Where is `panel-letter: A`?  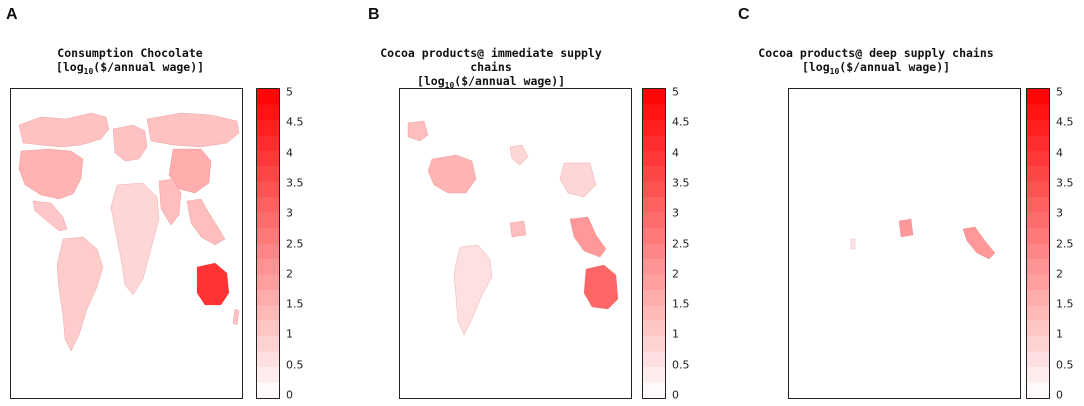
panel-letter: A is located at coordinates (12, 14).